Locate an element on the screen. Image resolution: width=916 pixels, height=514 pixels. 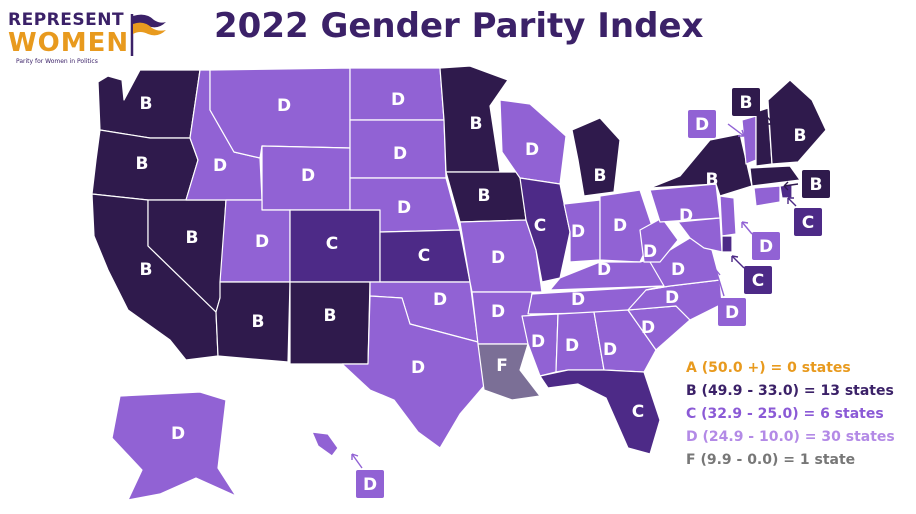
legend-item-f: F (9.9 - 0.0) = 1 state is located at coordinates (771, 460).